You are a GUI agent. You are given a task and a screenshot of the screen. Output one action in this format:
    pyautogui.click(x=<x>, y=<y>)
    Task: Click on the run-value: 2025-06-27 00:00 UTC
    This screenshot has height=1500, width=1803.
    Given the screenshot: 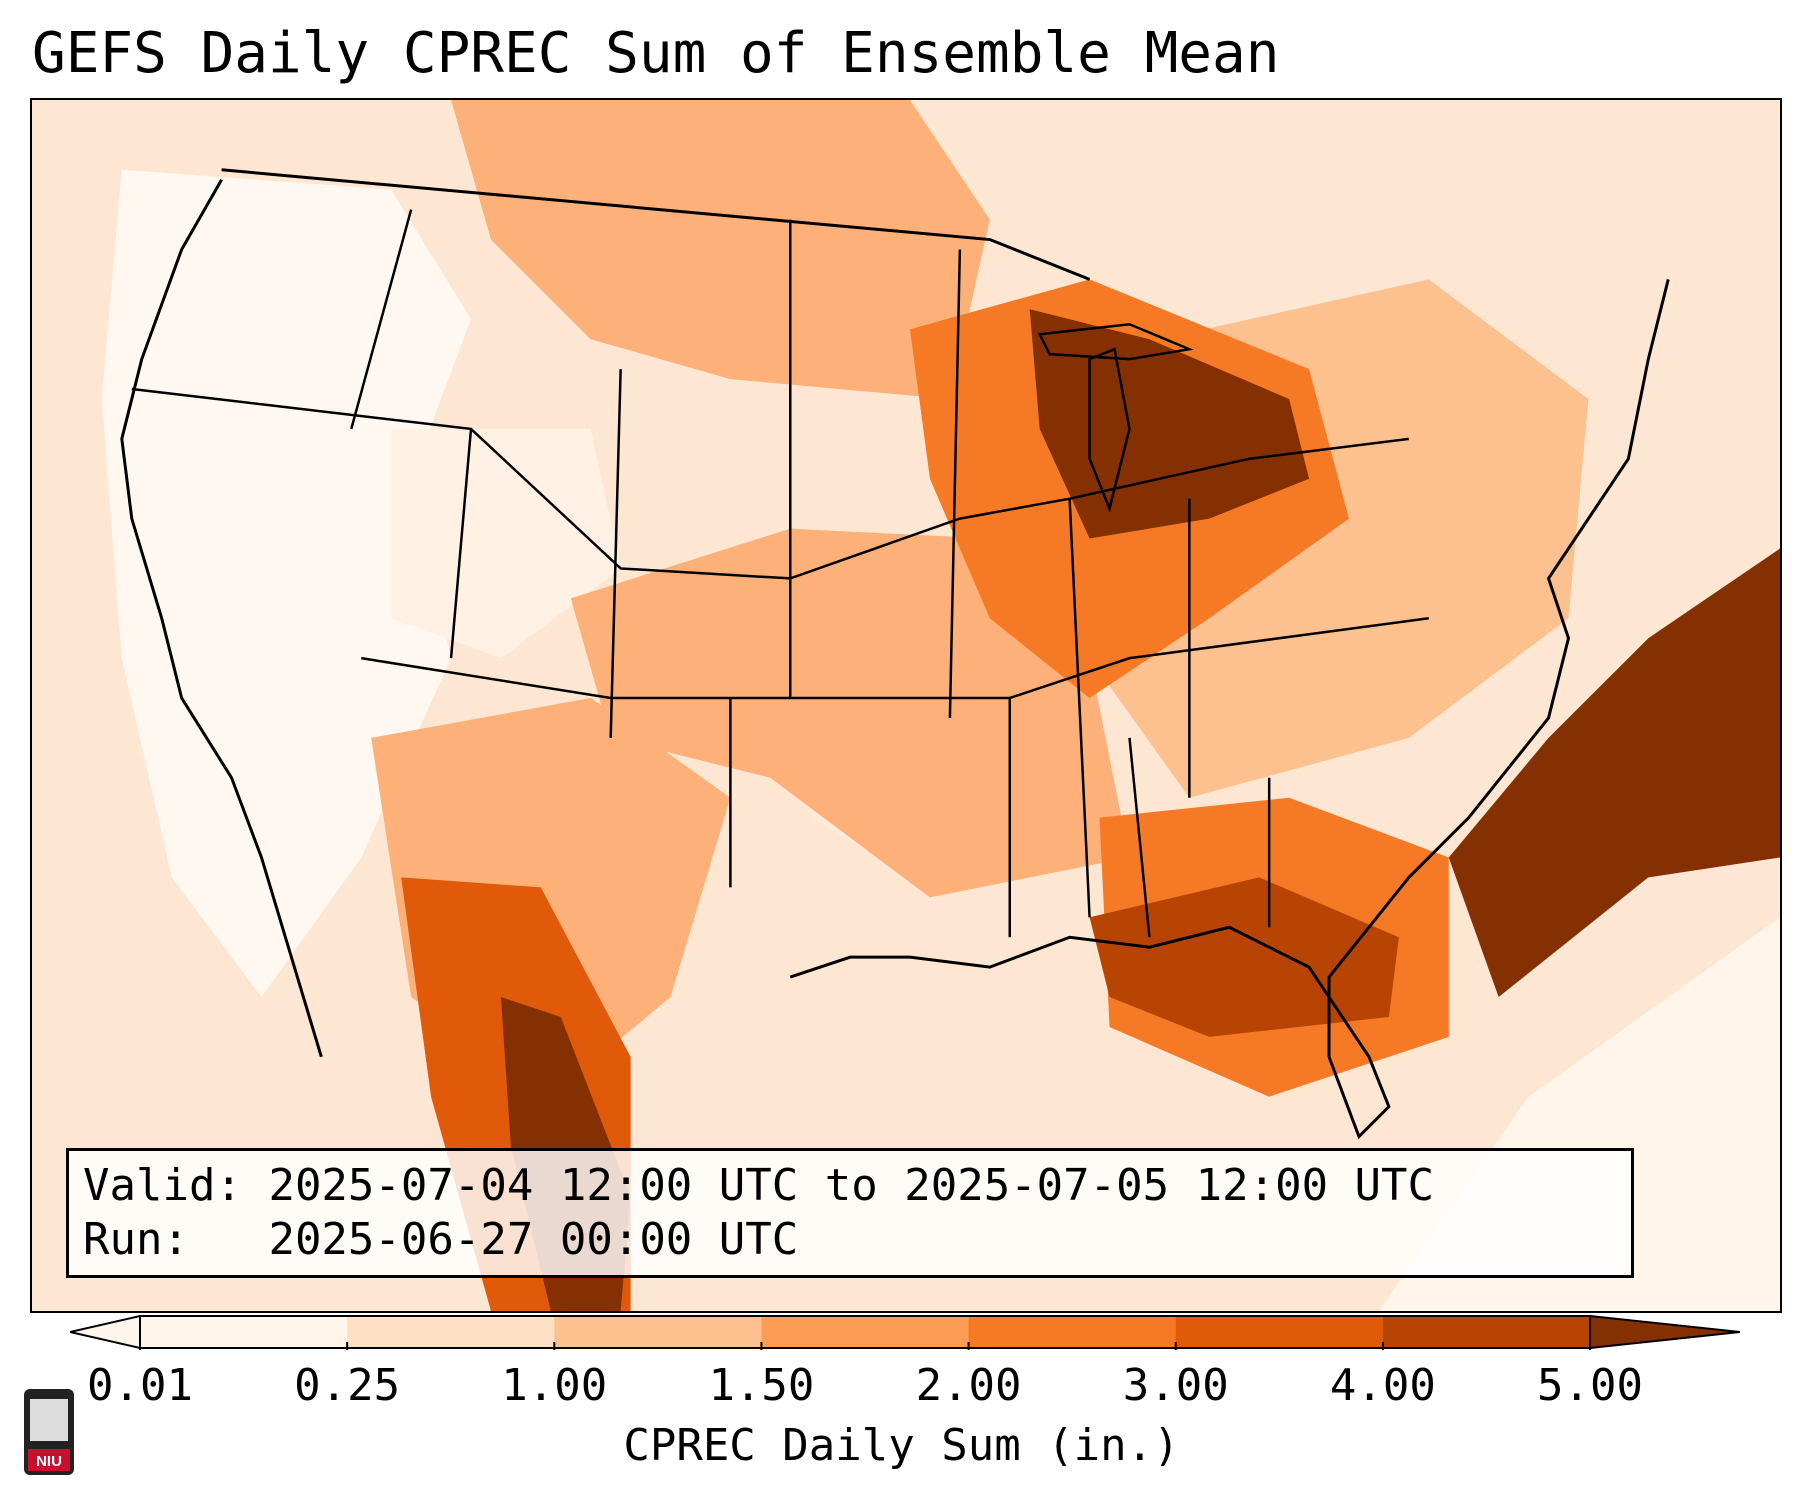 What is the action you would take?
    pyautogui.click(x=533, y=1239)
    